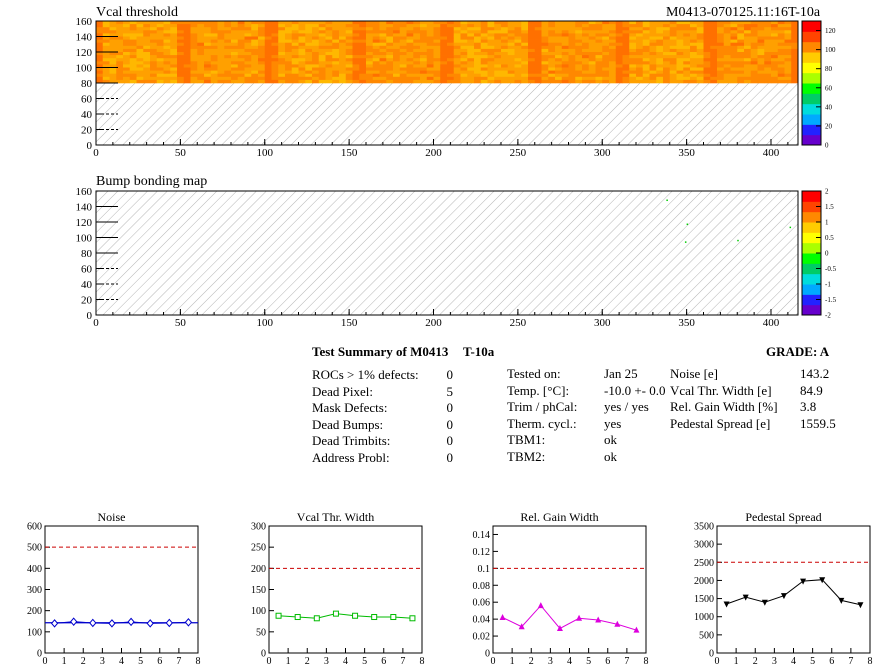 This screenshot has height=672, width=896. I want to click on colorbar-step, so click(811, 111).